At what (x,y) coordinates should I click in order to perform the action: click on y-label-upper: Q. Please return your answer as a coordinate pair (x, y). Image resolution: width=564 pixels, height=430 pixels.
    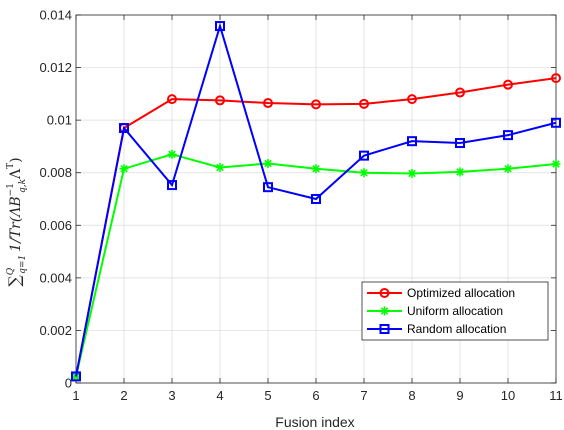
    Looking at the image, I should click on (11, 271).